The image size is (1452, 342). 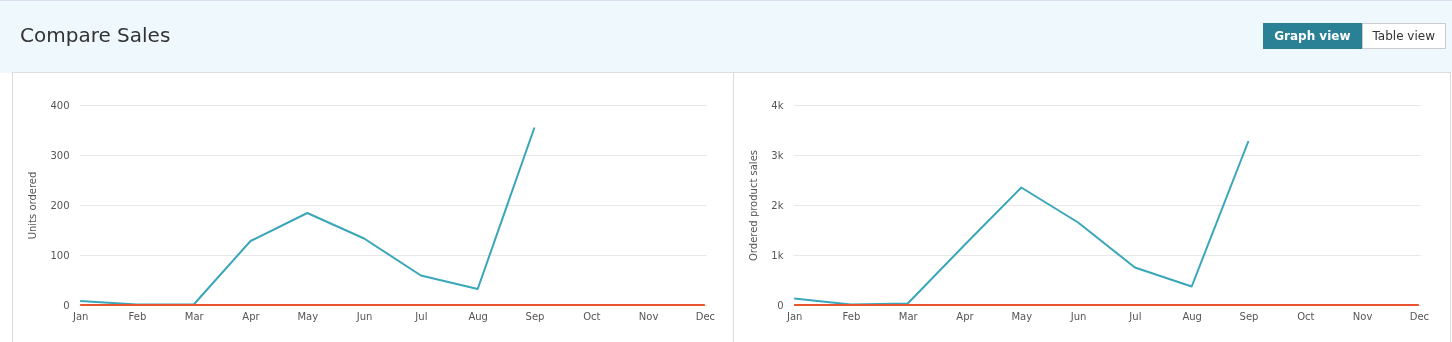 I want to click on y-tick-label: 1k, so click(x=777, y=255).